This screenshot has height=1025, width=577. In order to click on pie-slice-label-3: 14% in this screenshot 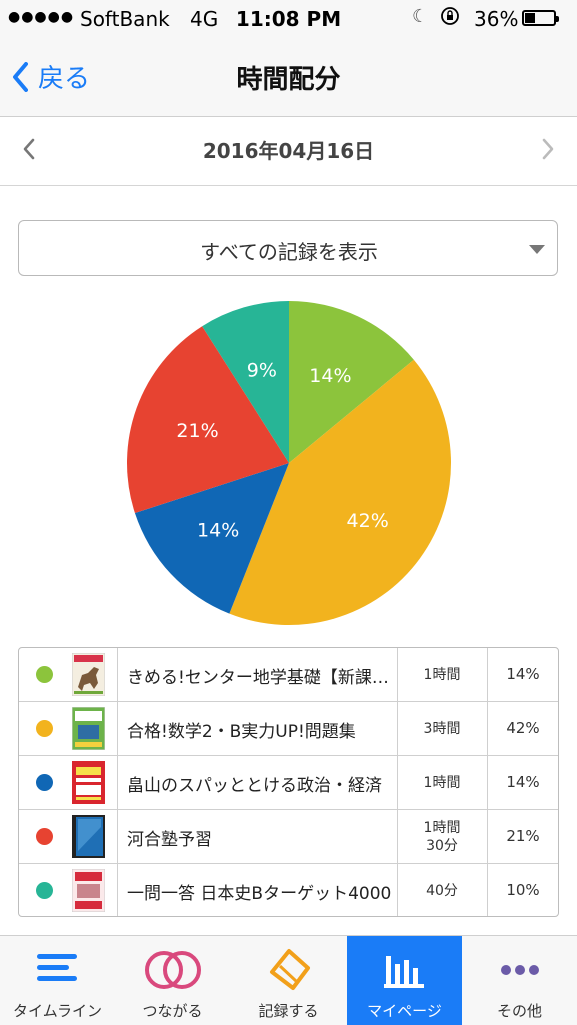, I will do `click(218, 531)`.